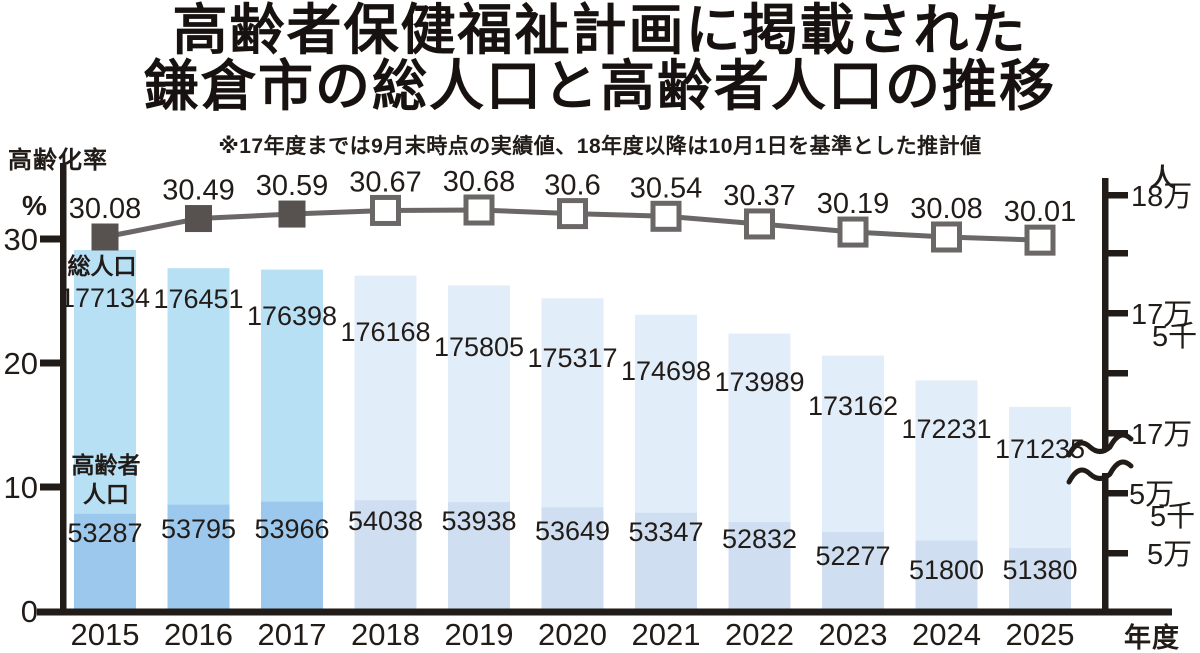 Image resolution: width=1200 pixels, height=653 pixels. What do you see at coordinates (666, 371) in the screenshot?
I see `total-value-label: 174698` at bounding box center [666, 371].